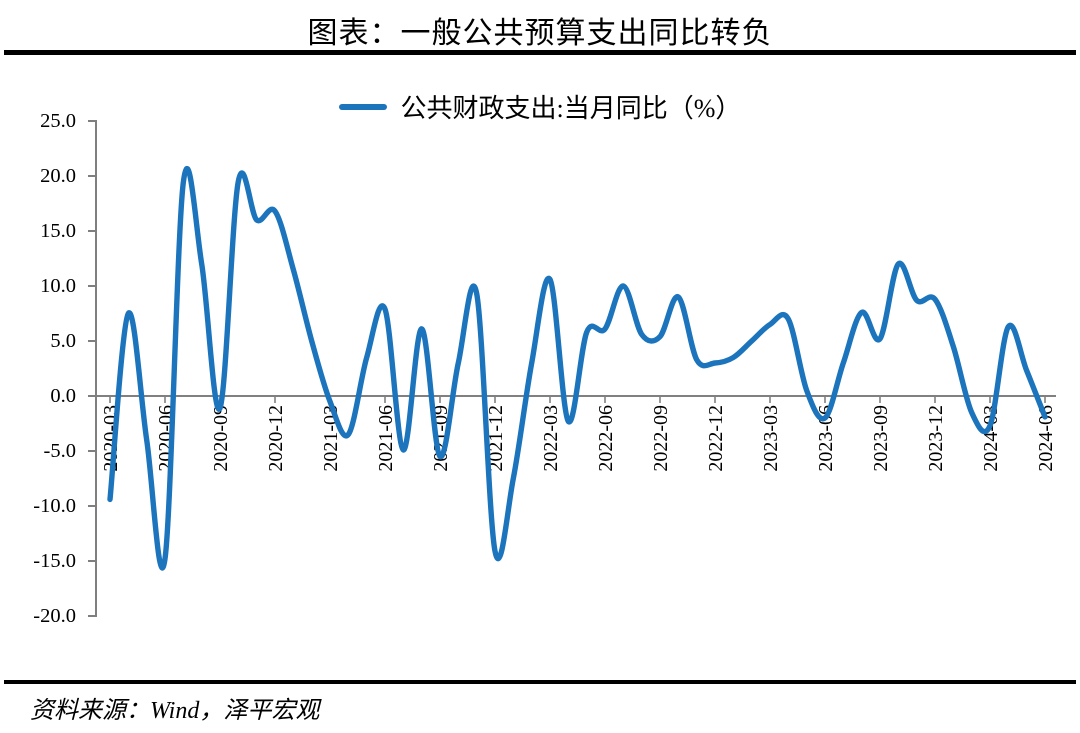  Describe the element at coordinates (540, 52) in the screenshot. I see `title-divider` at that location.